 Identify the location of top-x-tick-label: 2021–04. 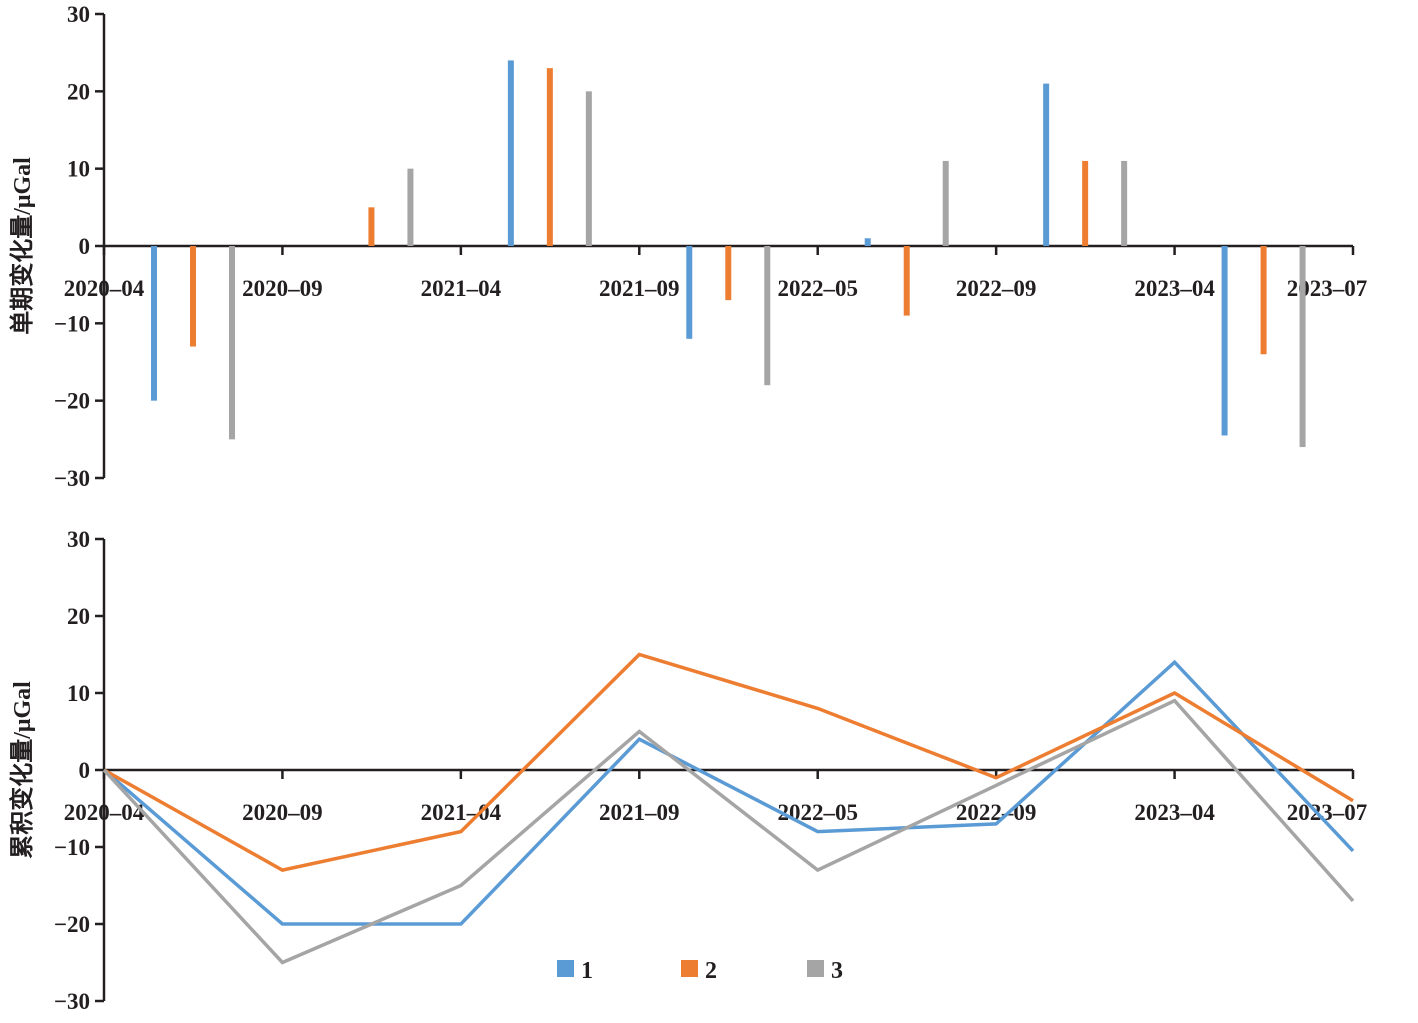
(461, 288).